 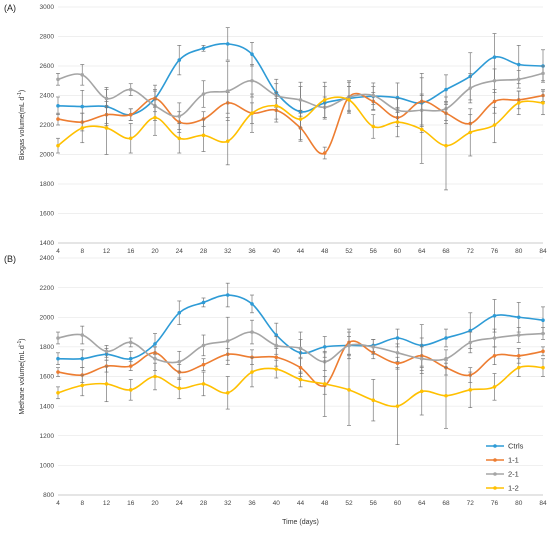 I want to click on y-tick-label: 1600, so click(x=47, y=214).